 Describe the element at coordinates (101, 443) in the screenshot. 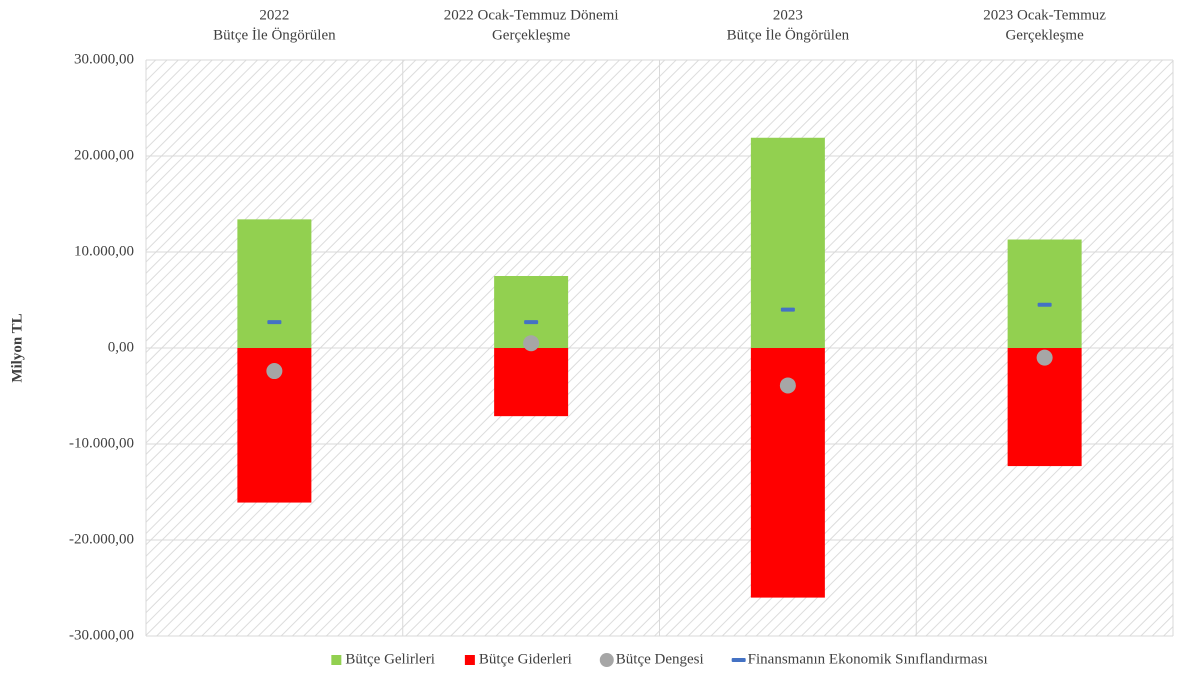

I see `y-tick-label: -10.000,00` at that location.